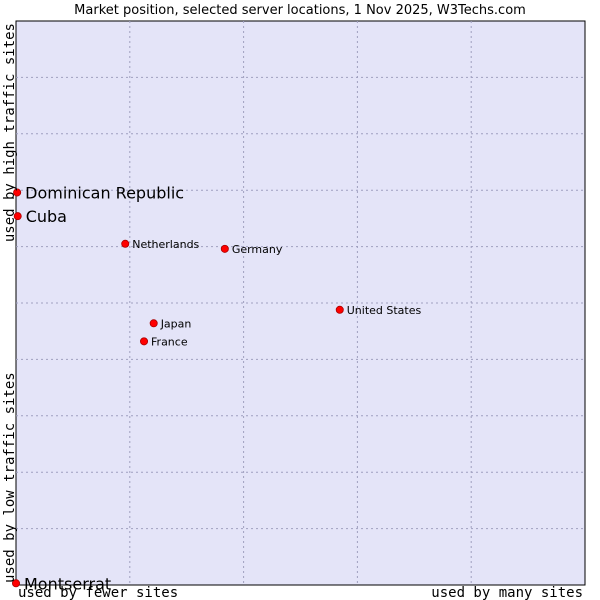 Image resolution: width=600 pixels, height=600 pixels. I want to click on data-point-germany: Germany, so click(251, 249).